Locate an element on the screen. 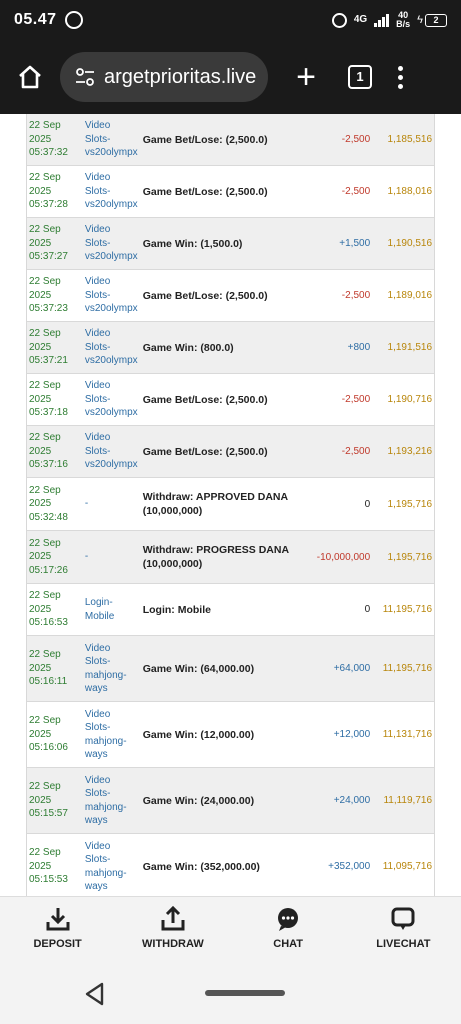 Image resolution: width=461 pixels, height=1024 pixels. tx-description: Game Win: (352,000.00) is located at coordinates (219, 867).